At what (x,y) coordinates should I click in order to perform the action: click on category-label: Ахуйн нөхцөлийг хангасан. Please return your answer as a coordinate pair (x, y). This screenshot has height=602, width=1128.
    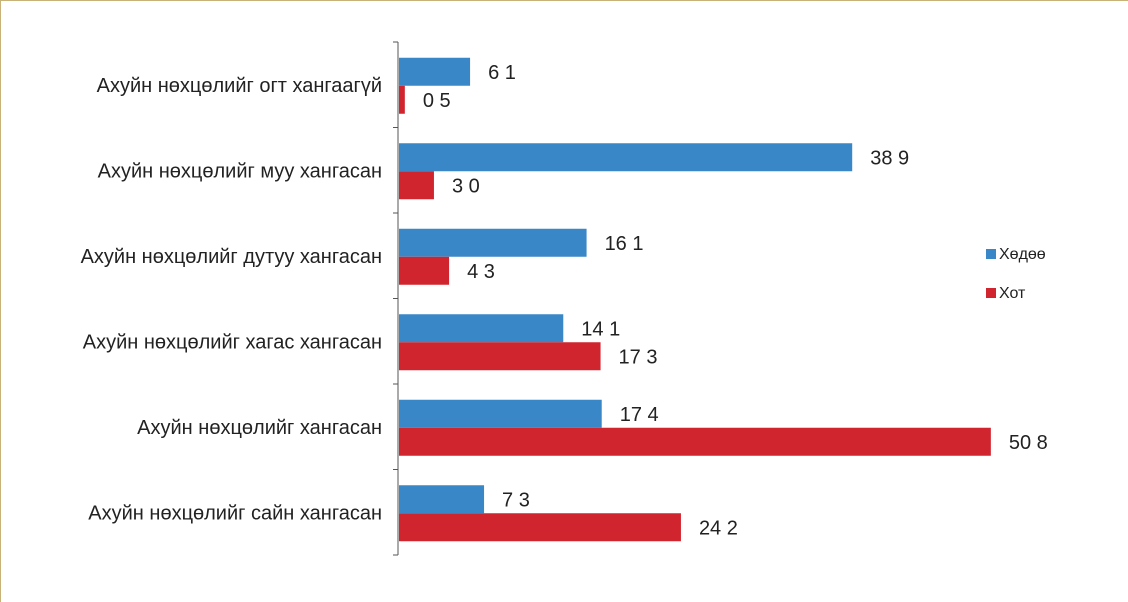
    Looking at the image, I should click on (259, 428).